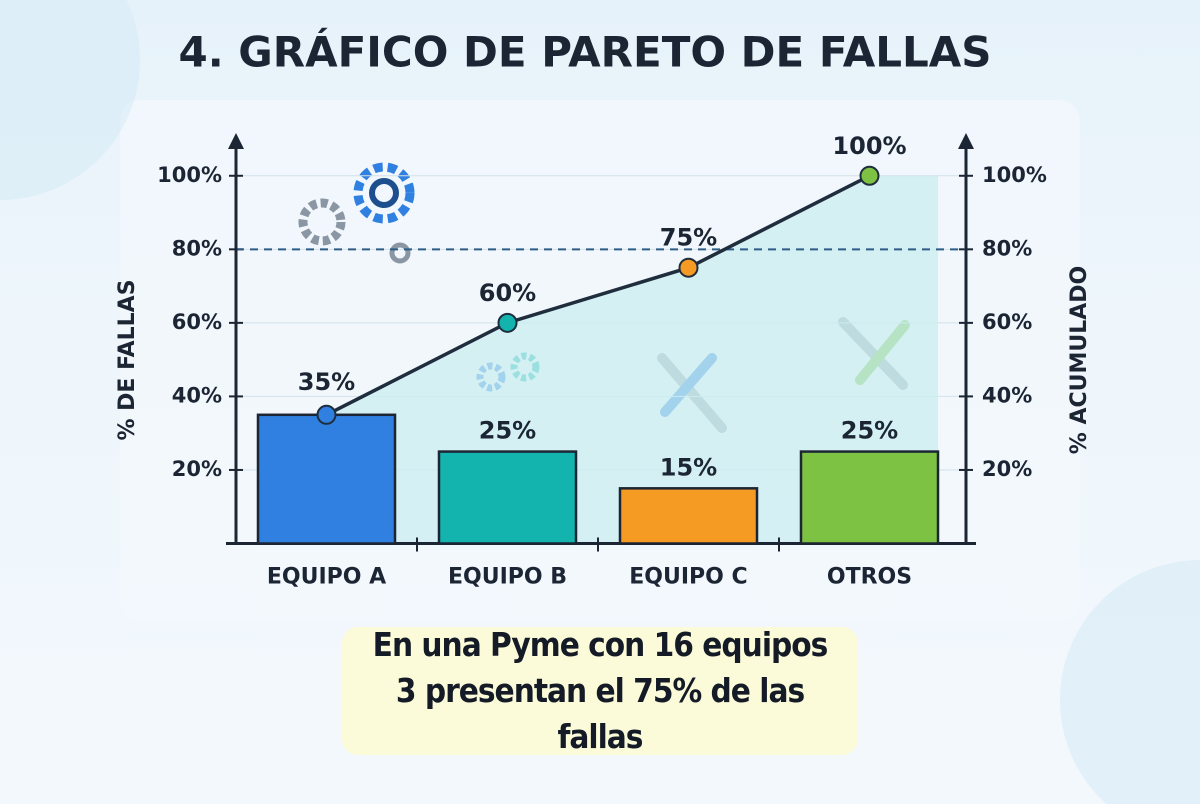 This screenshot has height=804, width=1200. What do you see at coordinates (326, 382) in the screenshot?
I see `bar-value-label: 35%` at bounding box center [326, 382].